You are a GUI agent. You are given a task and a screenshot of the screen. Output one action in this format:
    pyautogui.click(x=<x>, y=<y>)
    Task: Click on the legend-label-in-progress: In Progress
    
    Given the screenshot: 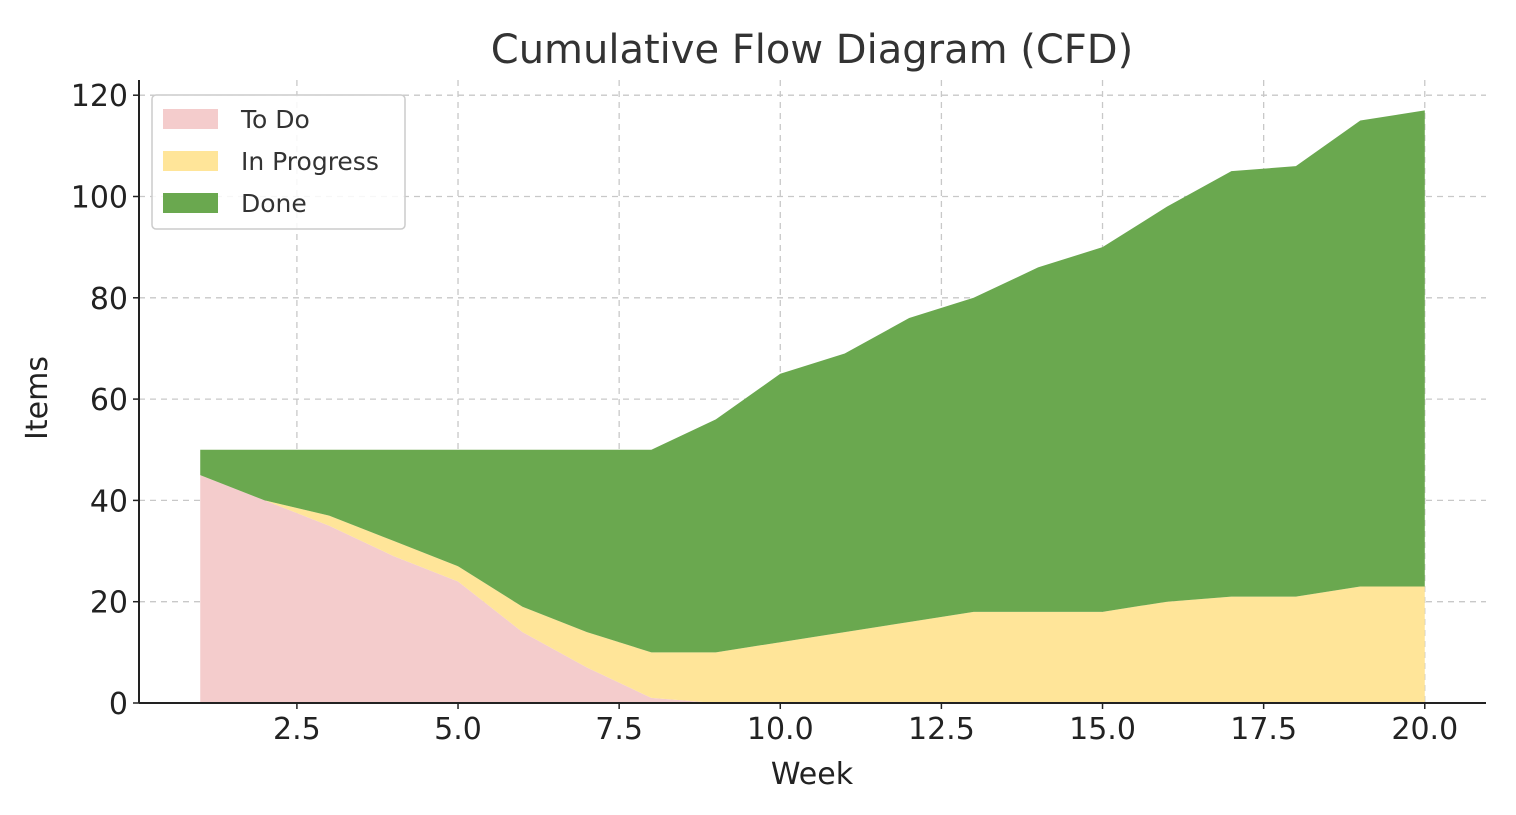 What is the action you would take?
    pyautogui.click(x=310, y=161)
    